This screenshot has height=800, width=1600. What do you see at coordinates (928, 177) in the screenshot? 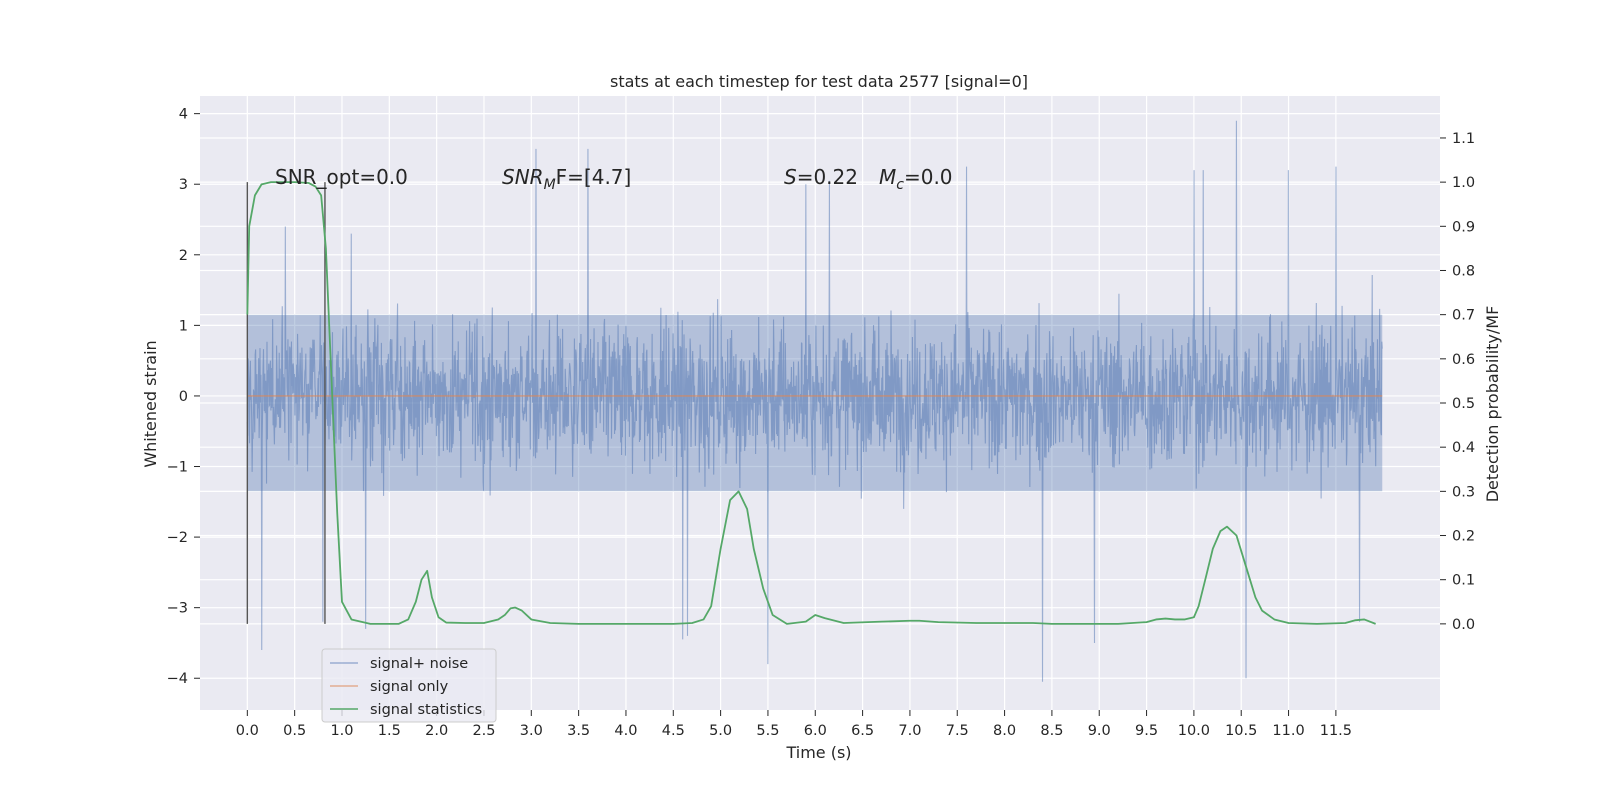
I see `mc-val: =0.0` at bounding box center [928, 177].